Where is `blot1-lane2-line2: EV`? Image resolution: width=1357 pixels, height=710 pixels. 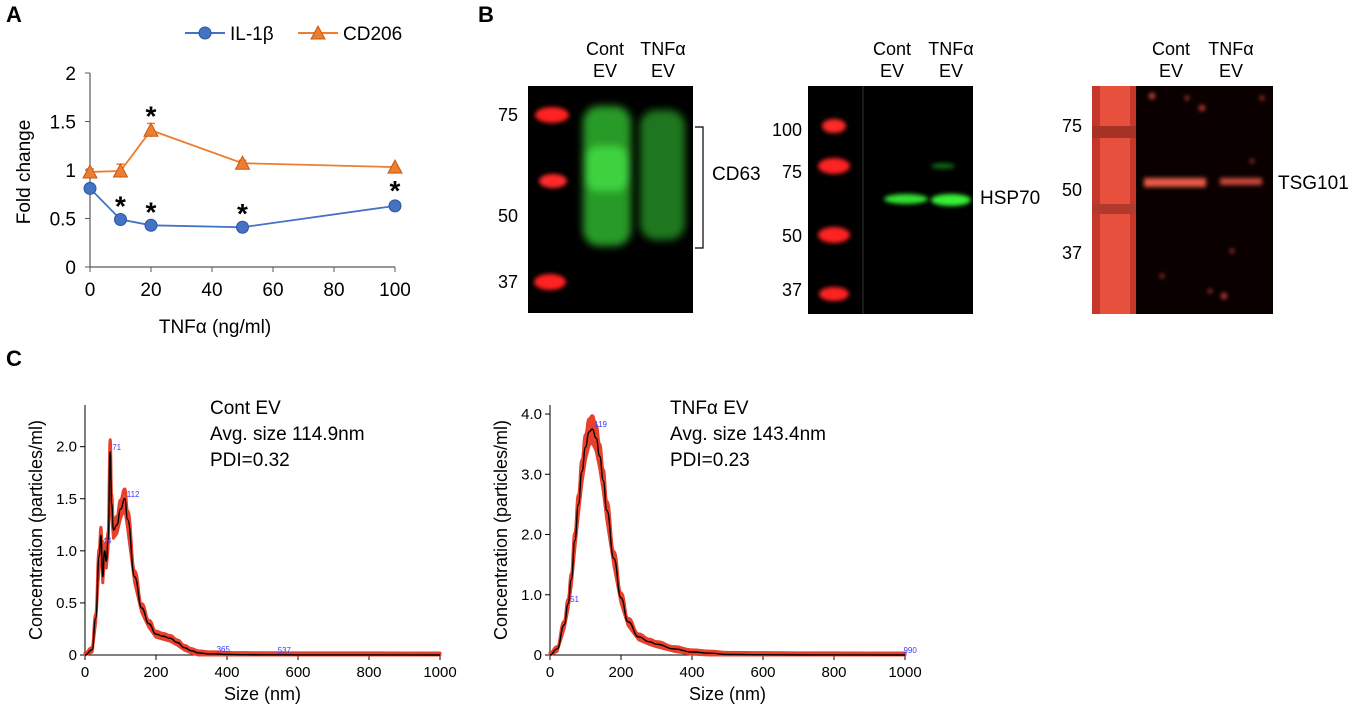 blot1-lane2-line2: EV is located at coordinates (662, 71).